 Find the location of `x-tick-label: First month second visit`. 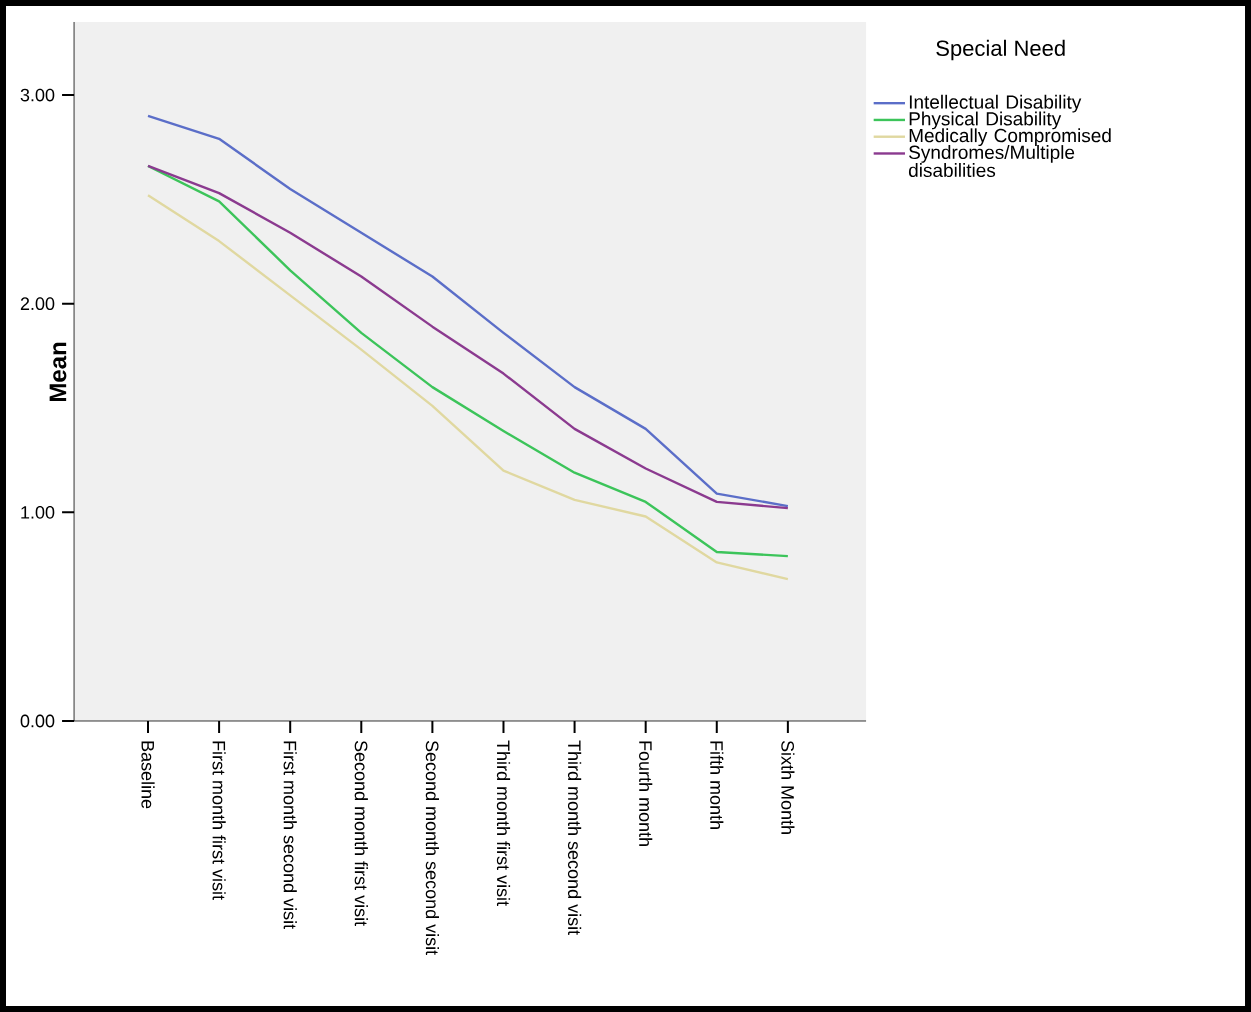

x-tick-label: First month second visit is located at coordinates (290, 835).